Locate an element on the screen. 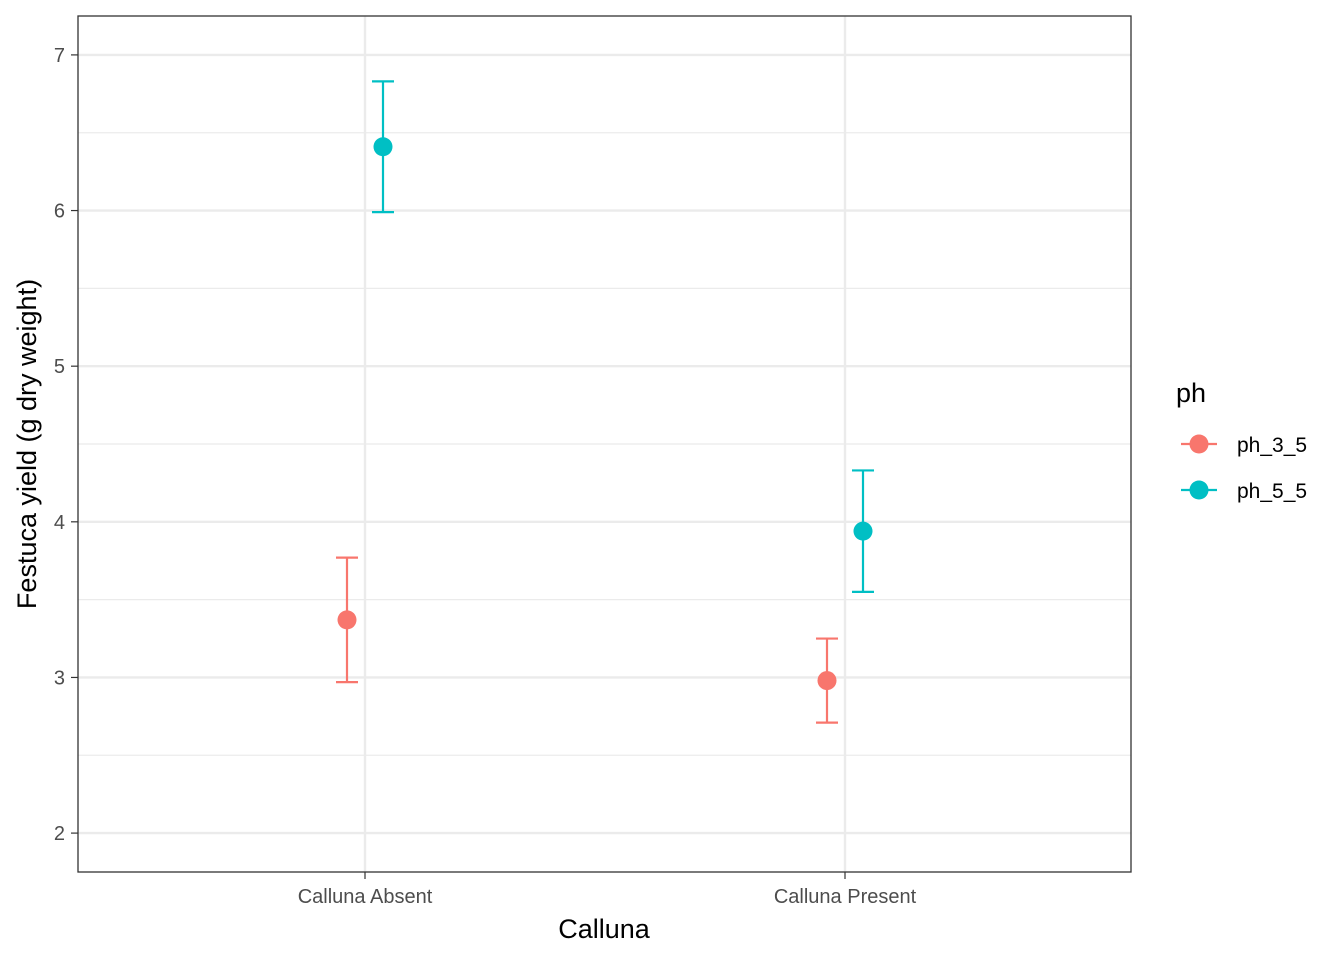 This screenshot has height=960, width=1344. legend-item: ph_3_5 is located at coordinates (1244, 445).